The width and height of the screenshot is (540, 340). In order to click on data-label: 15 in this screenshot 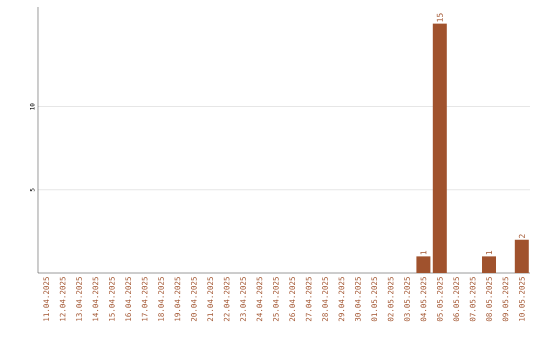, I will do `click(439, 17)`.